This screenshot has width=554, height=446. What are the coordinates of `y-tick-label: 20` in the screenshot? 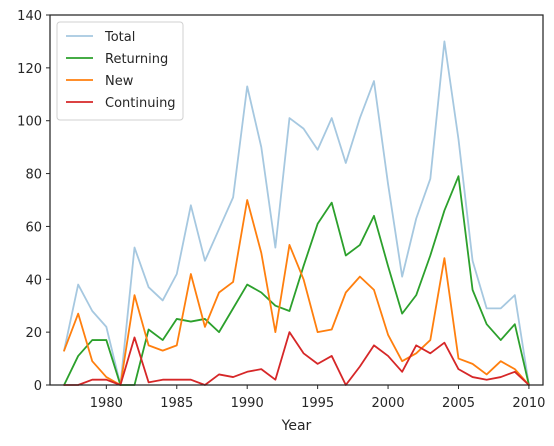 It's located at (33, 333).